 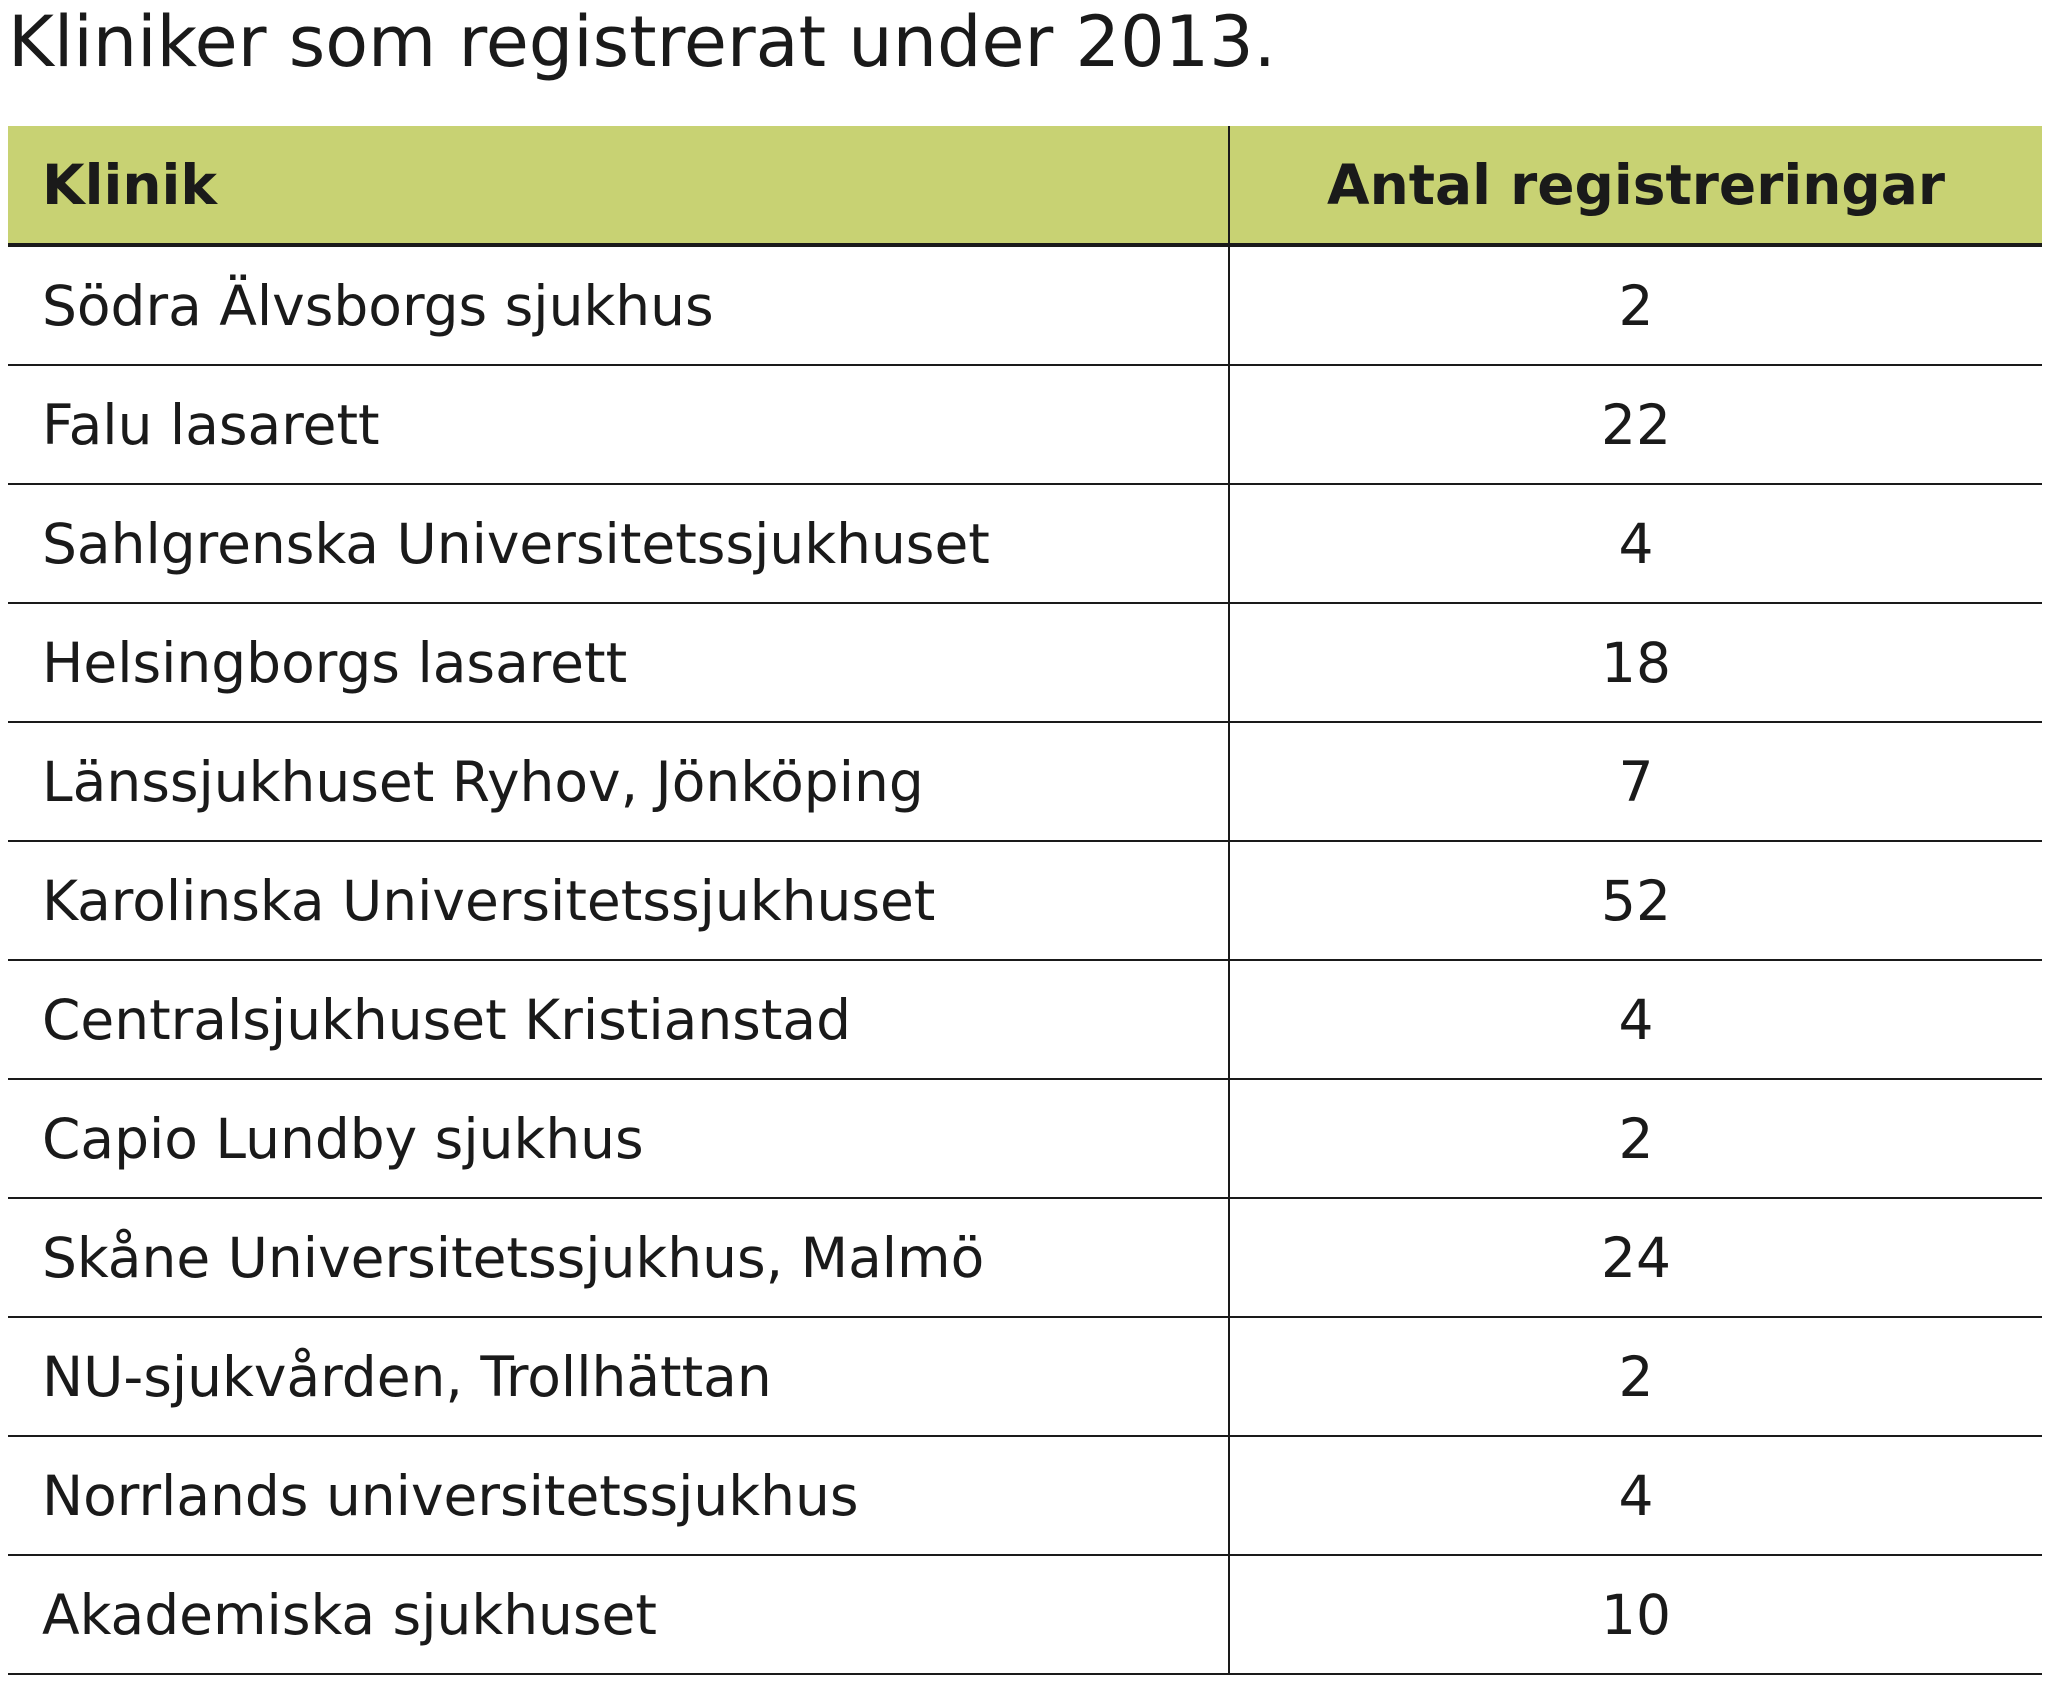 I want to click on table-row: Södra Älvsborgs sjukhus 2, so click(x=1025, y=305).